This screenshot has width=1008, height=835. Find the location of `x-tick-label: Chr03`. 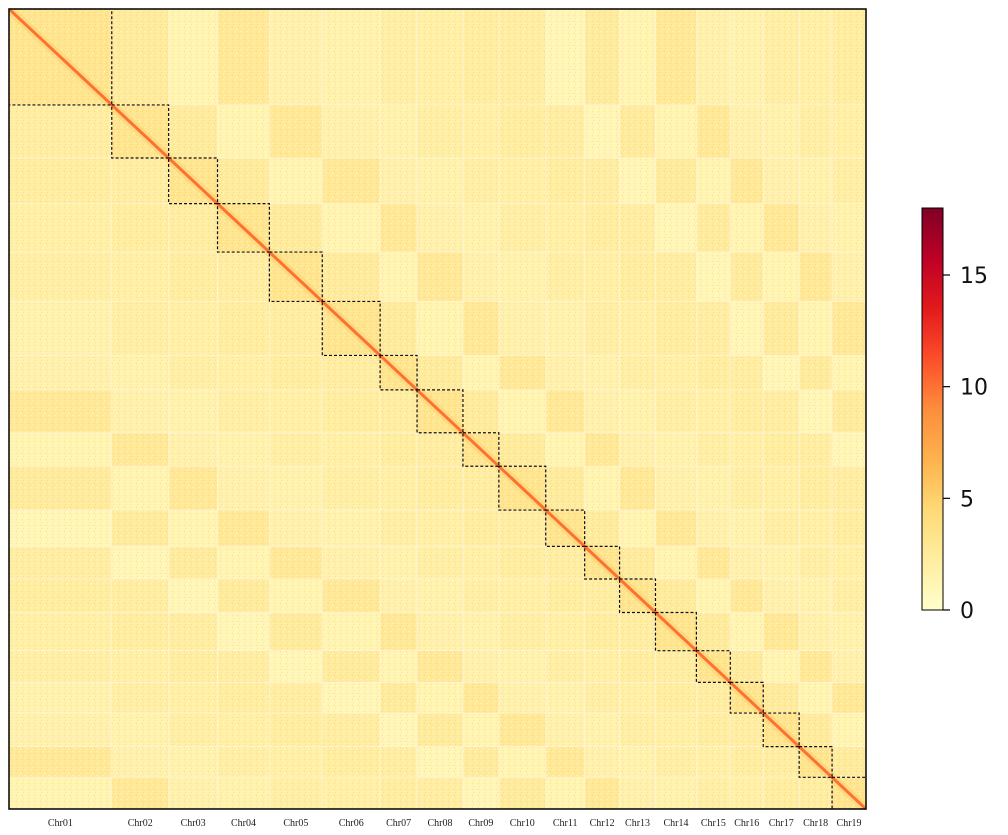

x-tick-label: Chr03 is located at coordinates (193, 823).